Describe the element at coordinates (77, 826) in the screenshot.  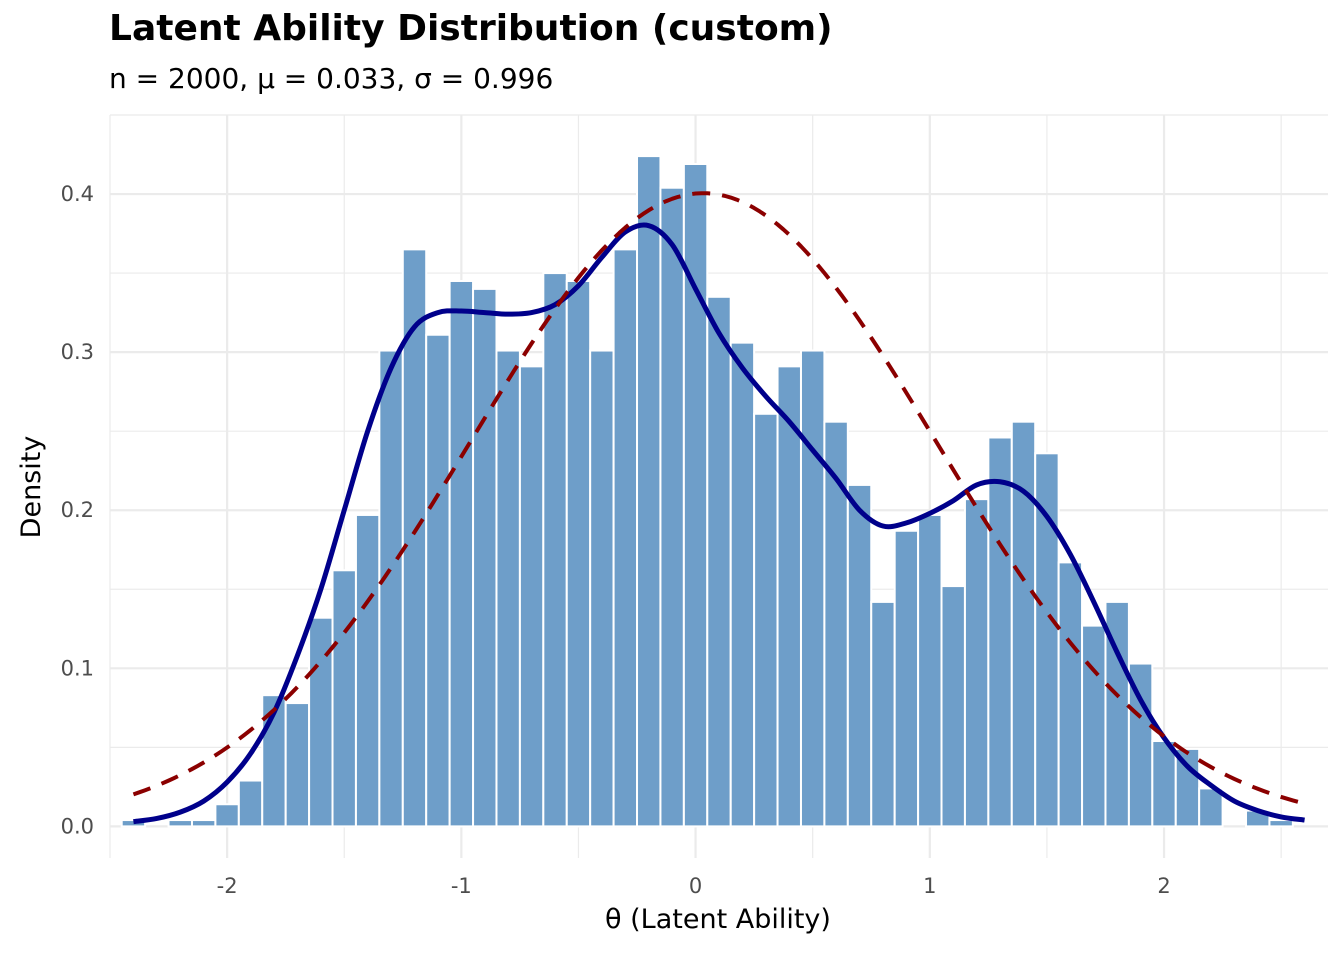
I see `y-tick-label: 0.0` at that location.